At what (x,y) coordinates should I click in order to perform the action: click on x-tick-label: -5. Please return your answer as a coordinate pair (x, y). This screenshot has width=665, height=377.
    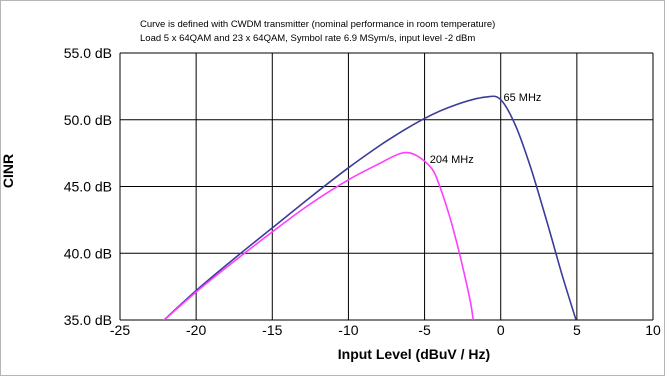
    Looking at the image, I should click on (424, 330).